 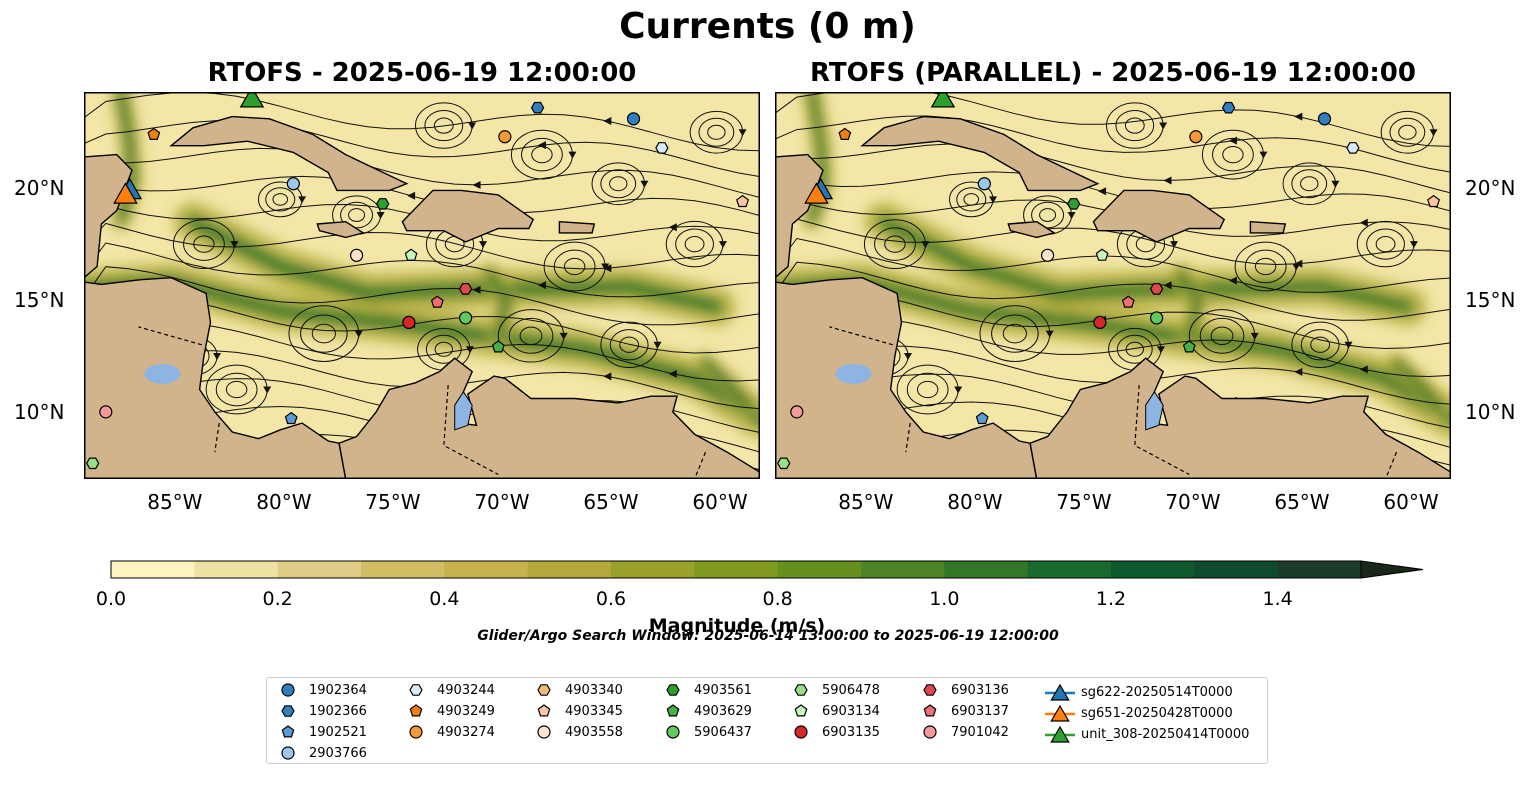 What do you see at coordinates (422, 73) in the screenshot?
I see `left-panel-title: RTOFS - 2025-06-19 12:00:00` at bounding box center [422, 73].